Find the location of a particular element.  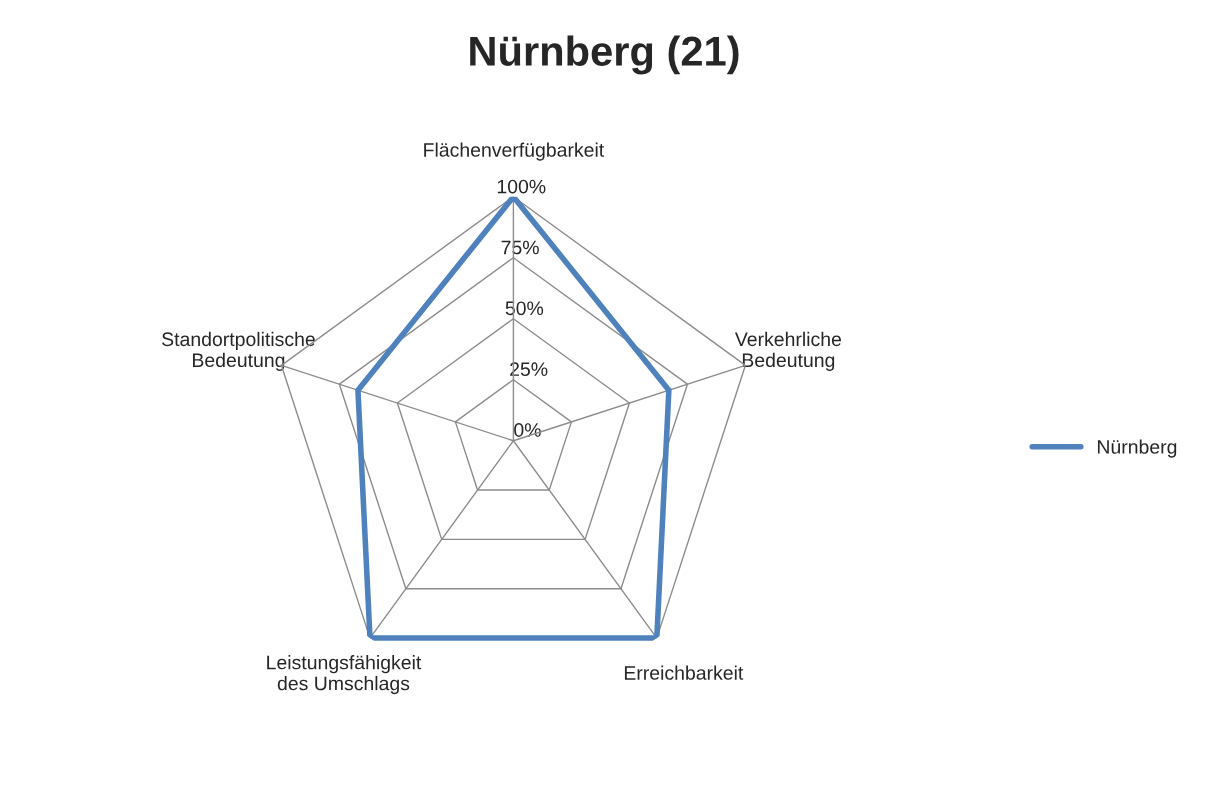

spoke-label: Verkehrliche Bedeutung is located at coordinates (787, 351).